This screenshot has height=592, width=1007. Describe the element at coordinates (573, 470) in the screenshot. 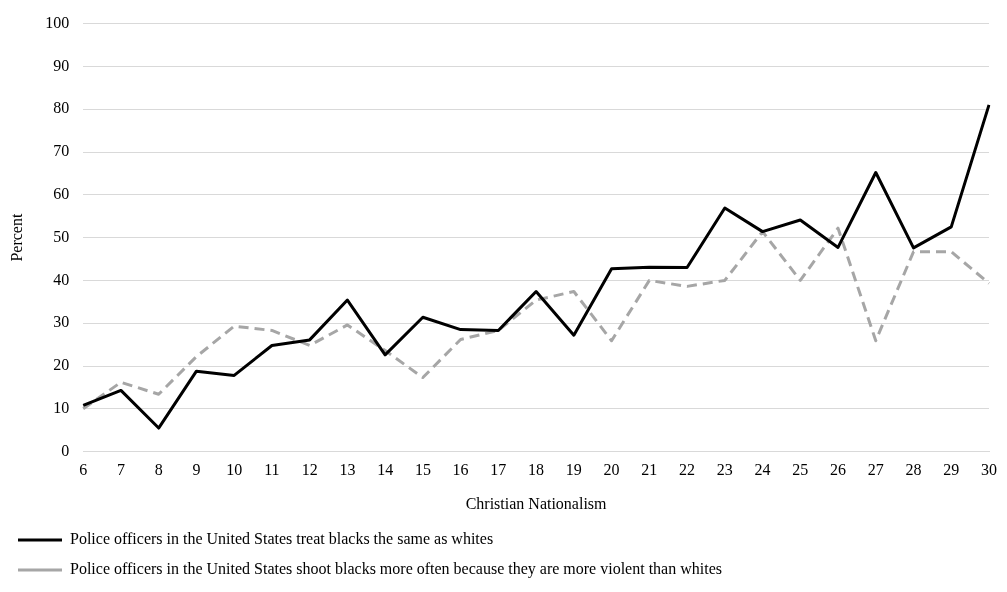

I see `x-tick-label: 19` at that location.